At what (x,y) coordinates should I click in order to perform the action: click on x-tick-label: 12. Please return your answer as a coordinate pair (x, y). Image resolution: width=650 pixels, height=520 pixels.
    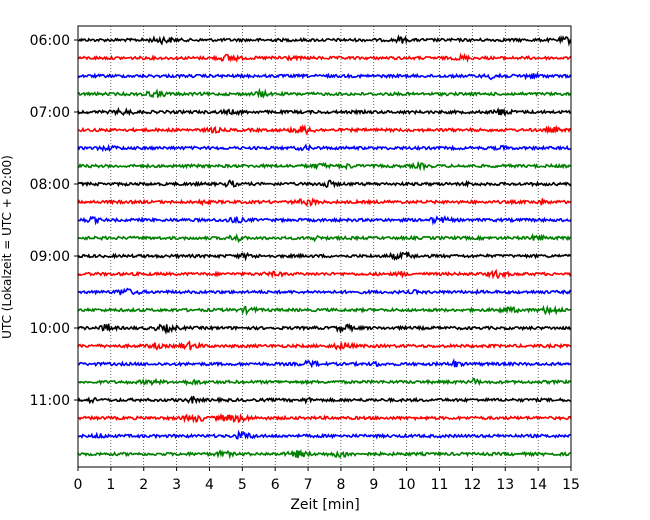
    Looking at the image, I should click on (472, 485).